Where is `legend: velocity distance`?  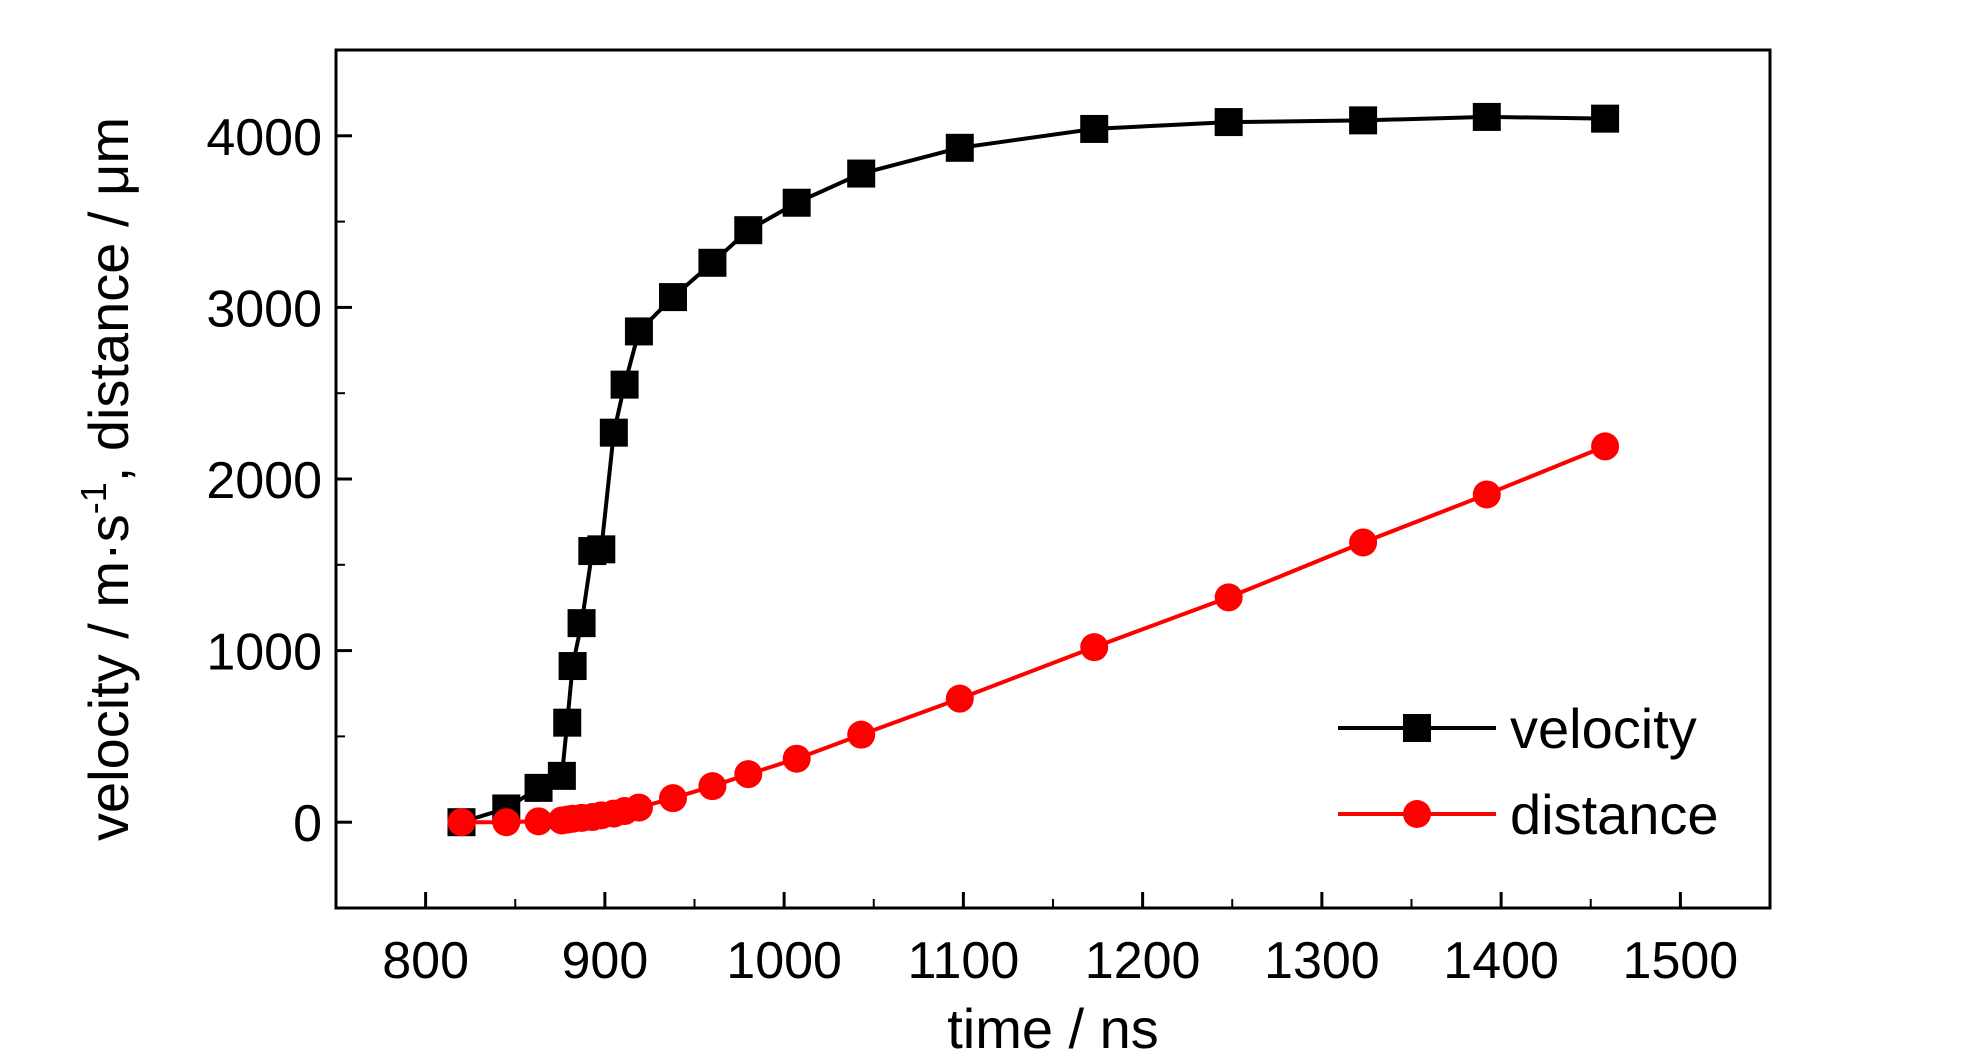
legend: velocity distance is located at coordinates (1528, 771).